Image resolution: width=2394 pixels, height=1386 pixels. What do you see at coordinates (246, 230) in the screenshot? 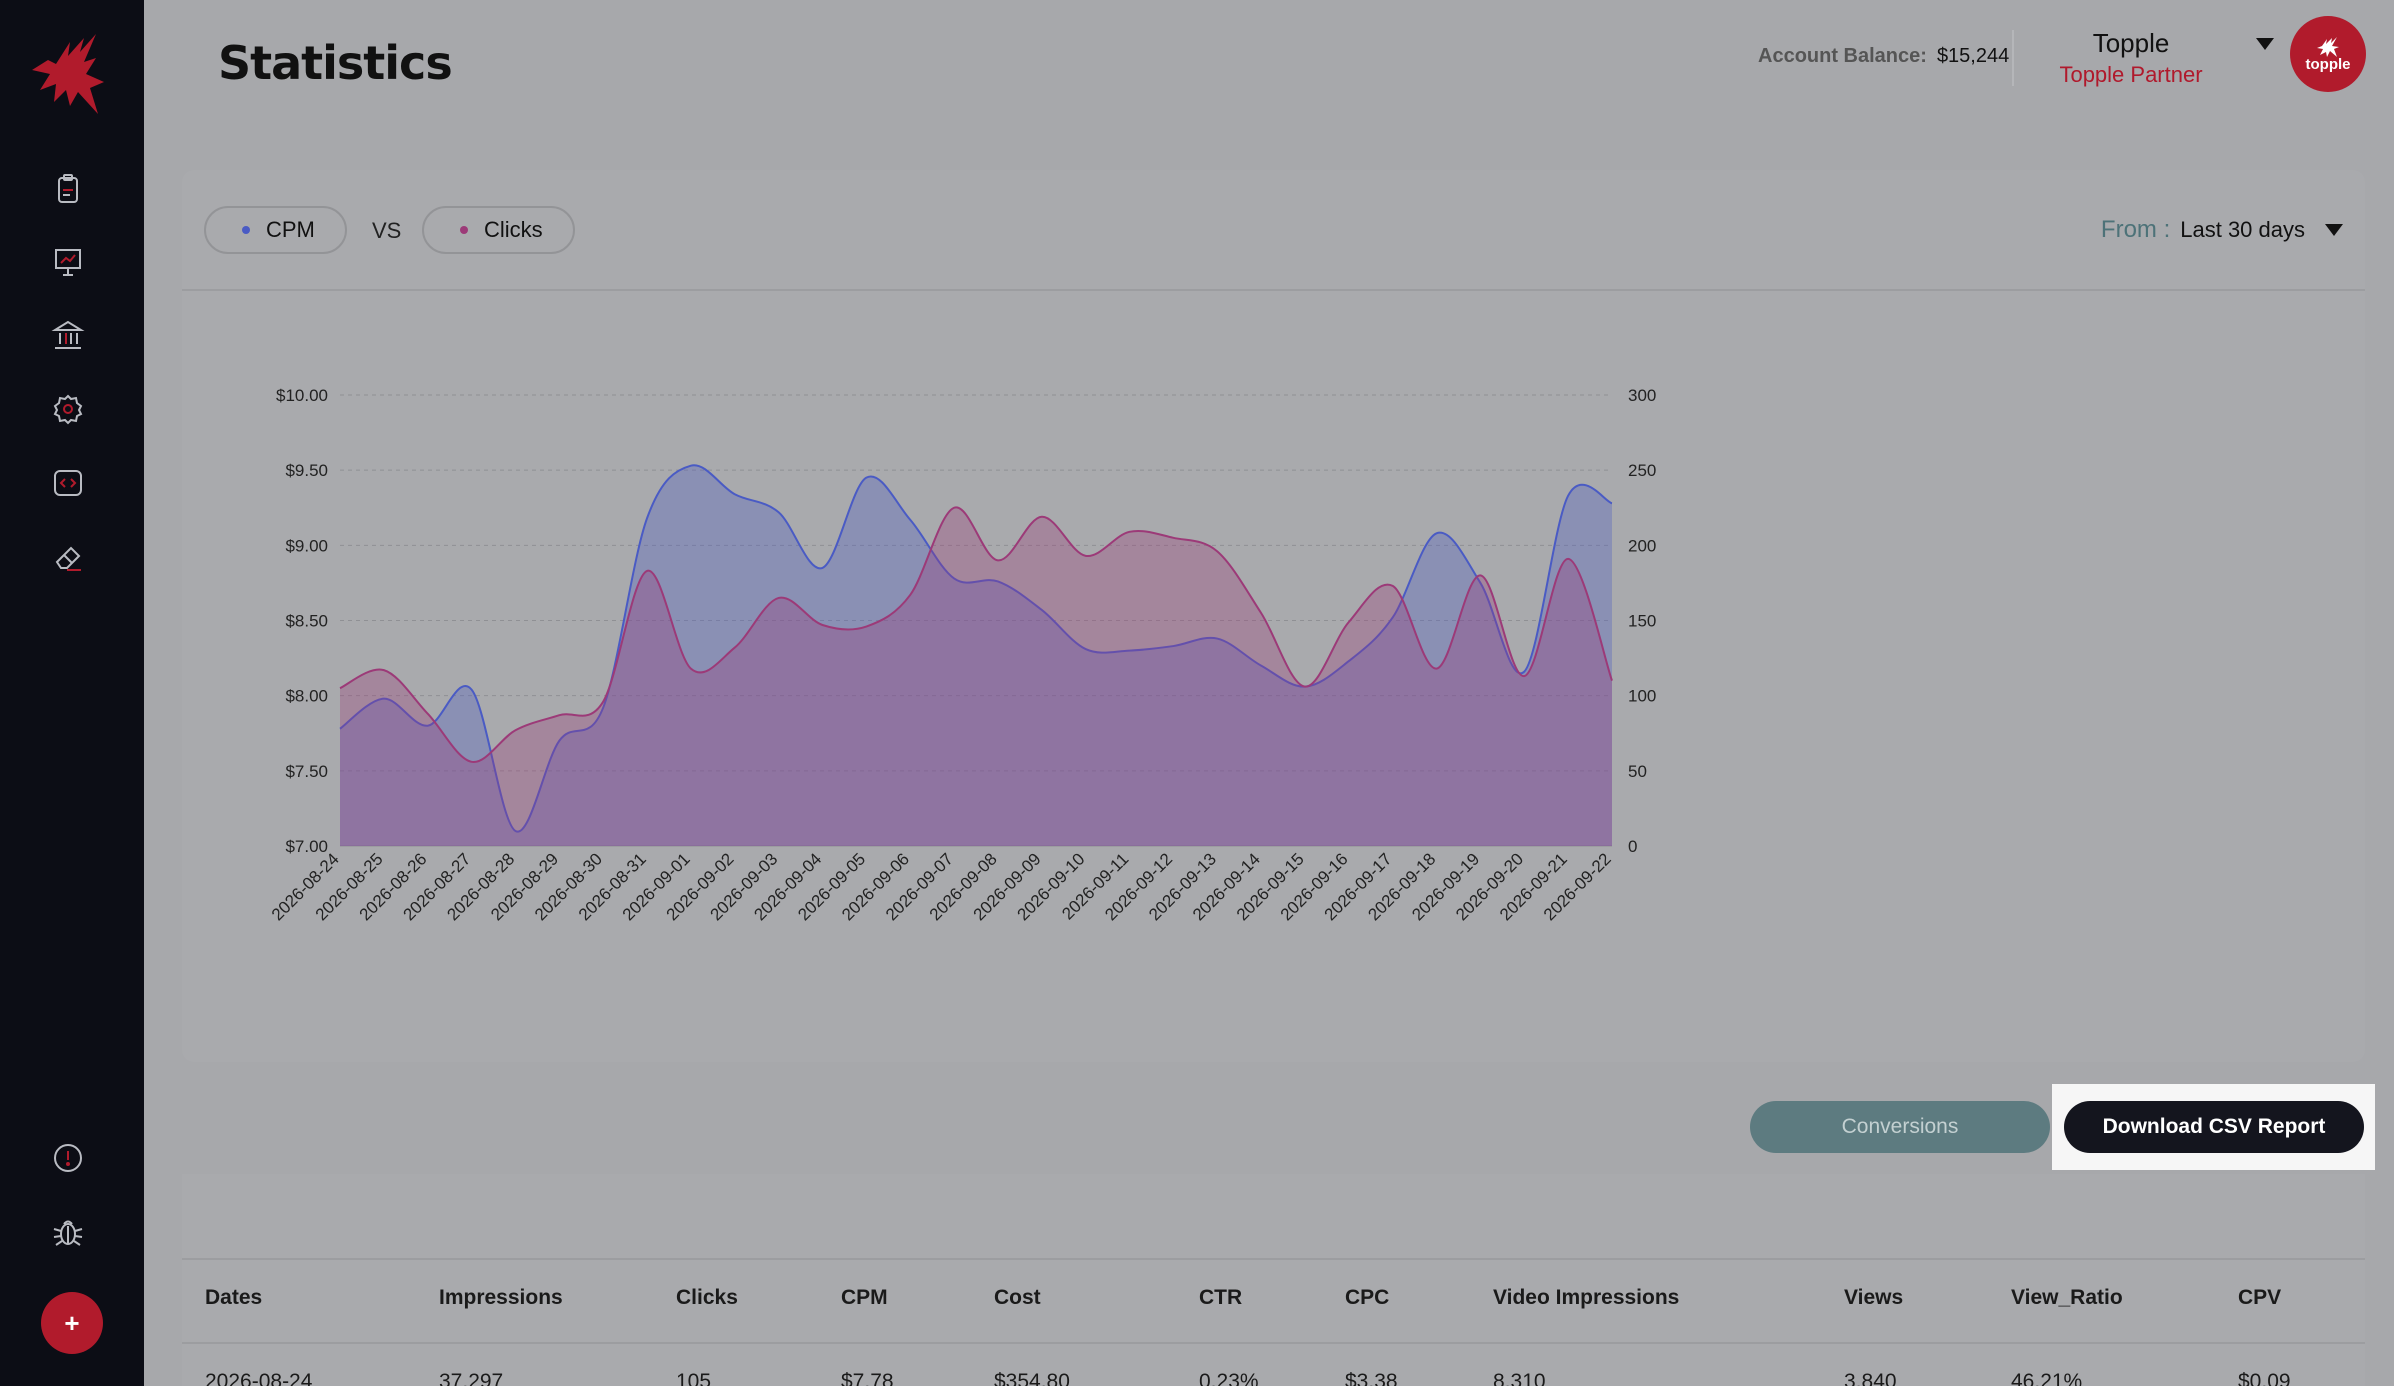
I see `metric-a-dot` at bounding box center [246, 230].